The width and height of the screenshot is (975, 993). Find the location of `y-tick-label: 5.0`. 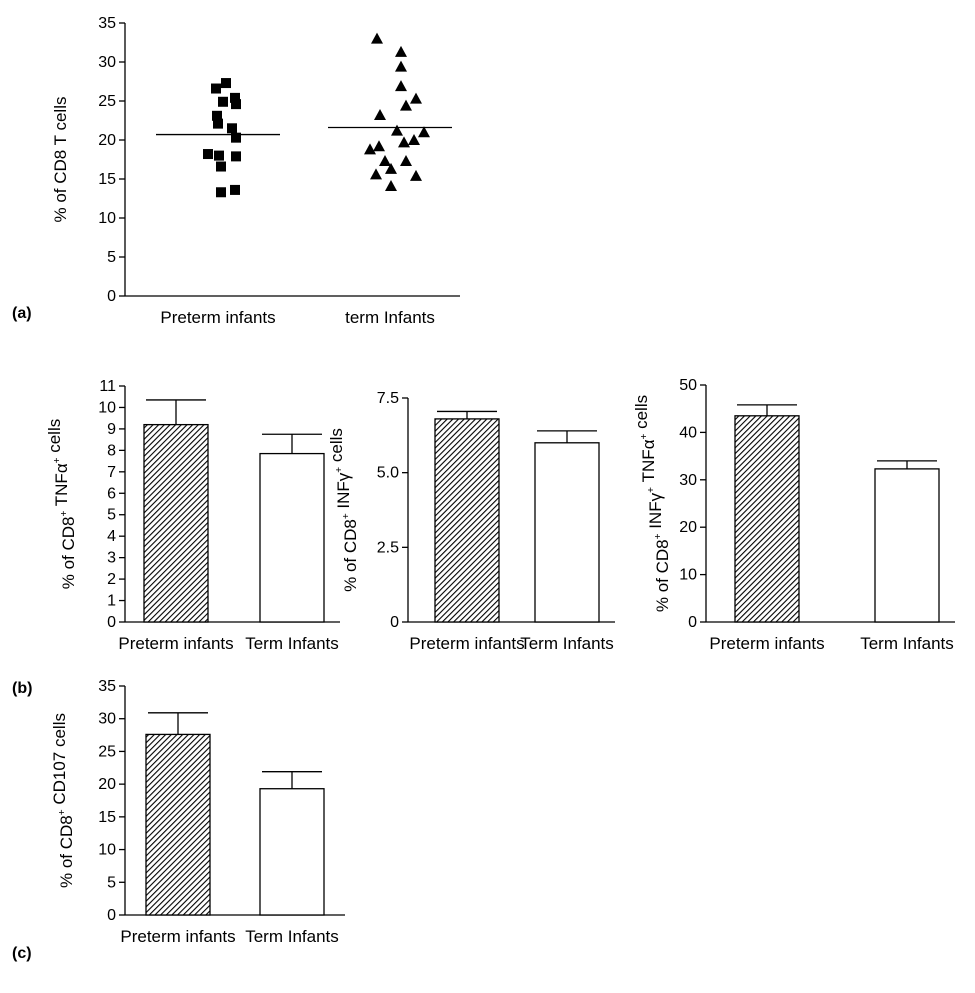

y-tick-label: 5.0 is located at coordinates (388, 473).